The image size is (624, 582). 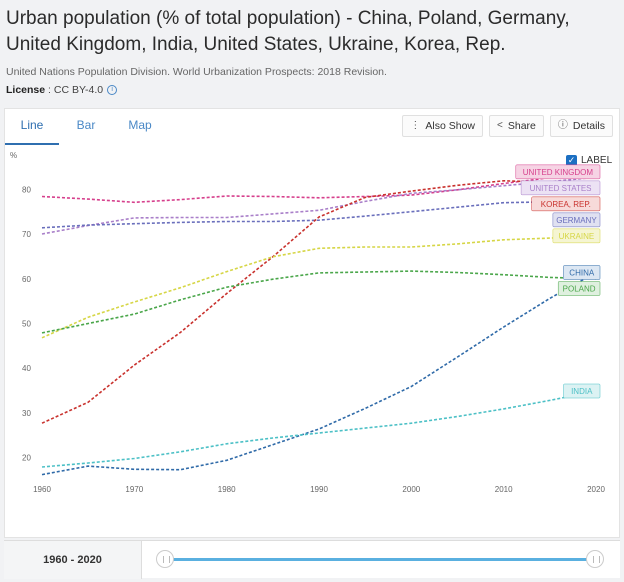 I want to click on tab-bar: Bar, so click(x=86, y=125).